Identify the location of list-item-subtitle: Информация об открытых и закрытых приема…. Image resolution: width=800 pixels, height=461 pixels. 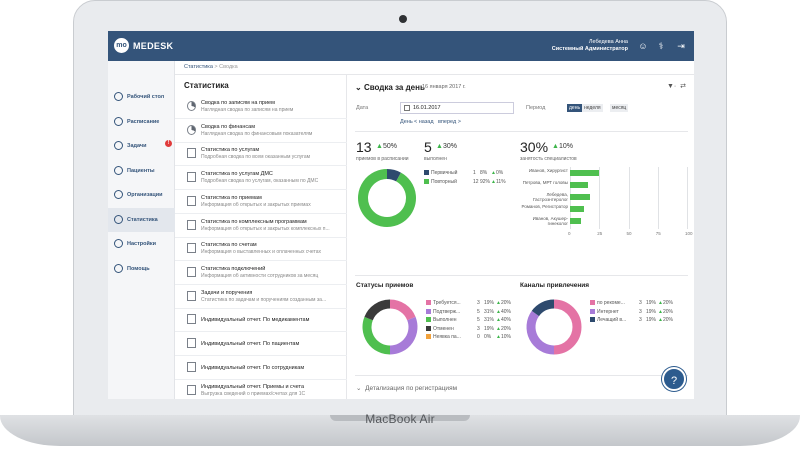
(256, 204).